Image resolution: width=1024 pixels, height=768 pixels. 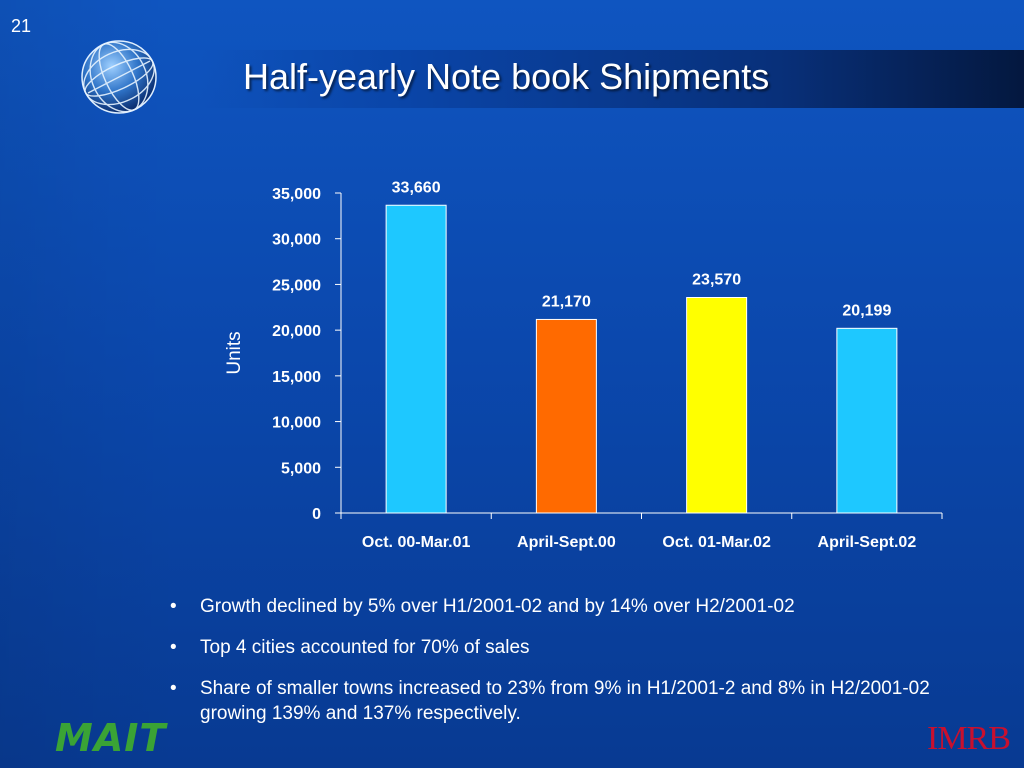 I want to click on y-tick-label: 20,000, so click(x=296, y=331).